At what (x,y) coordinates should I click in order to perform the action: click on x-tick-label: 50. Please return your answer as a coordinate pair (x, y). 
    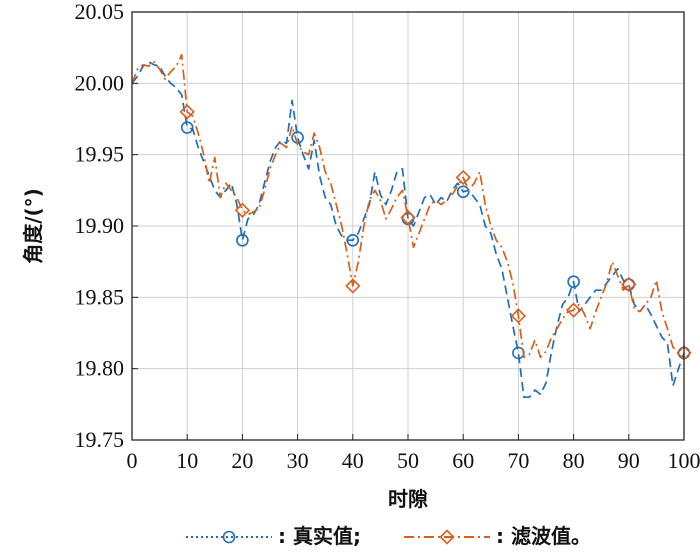
    Looking at the image, I should click on (408, 460).